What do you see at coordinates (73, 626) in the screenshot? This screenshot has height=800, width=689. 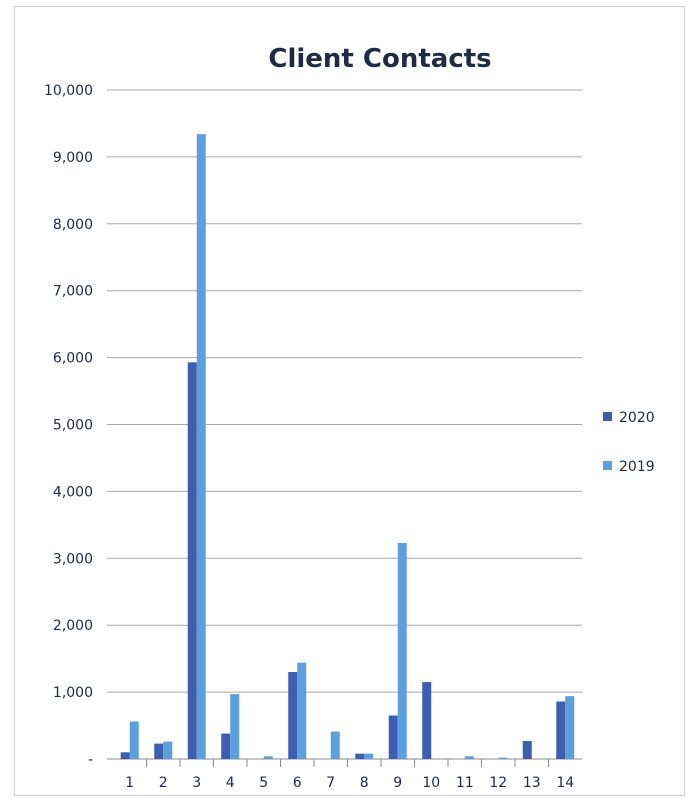 I see `y-tick-label: 2,000` at bounding box center [73, 626].